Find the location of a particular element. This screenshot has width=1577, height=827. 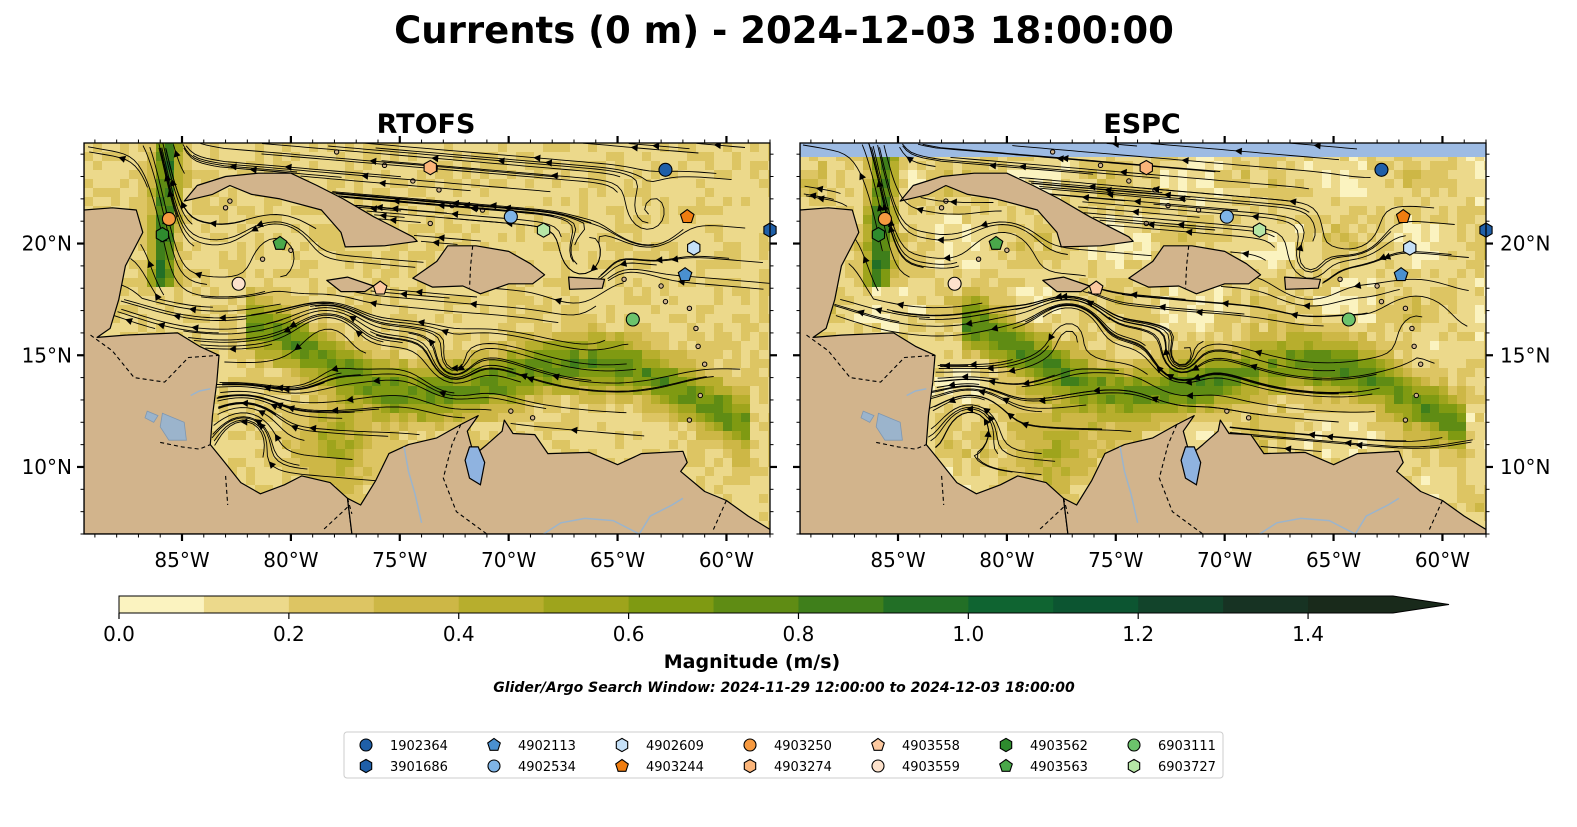

lat-labels-right: 20°N 15°N 10°N is located at coordinates (1525, 355).